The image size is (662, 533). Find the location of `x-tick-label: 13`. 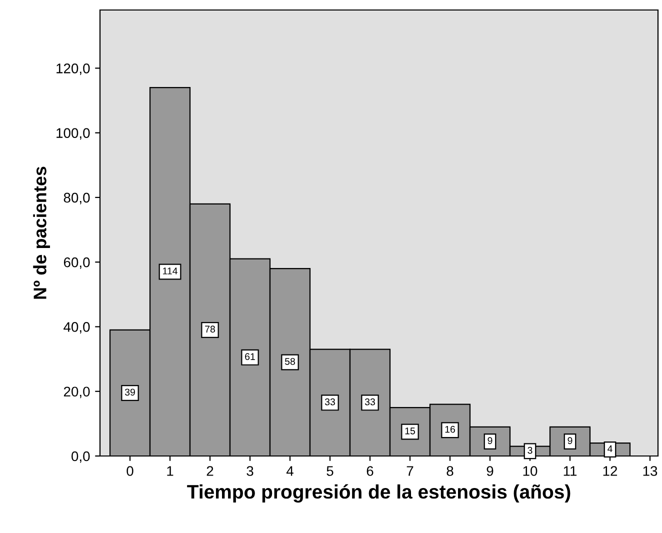

x-tick-label: 13 is located at coordinates (650, 471).